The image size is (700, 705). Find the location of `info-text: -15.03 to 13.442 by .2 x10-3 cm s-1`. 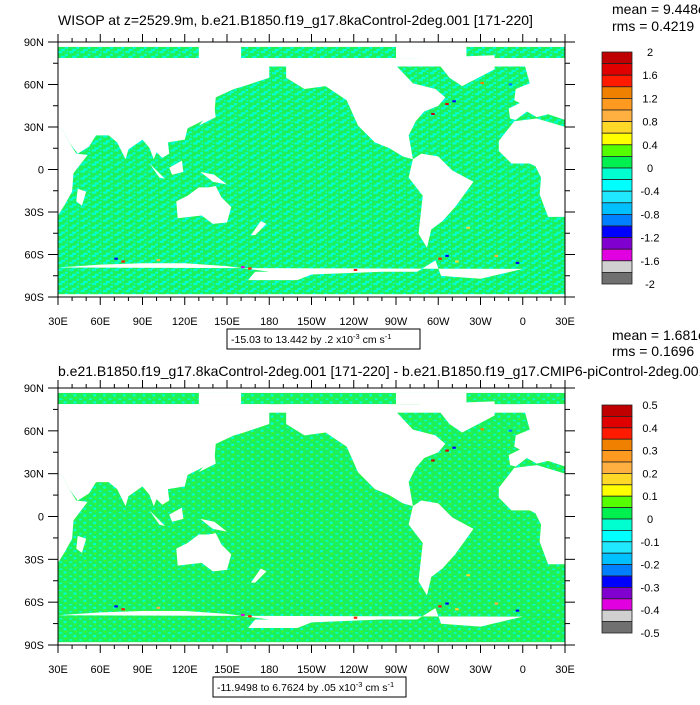

info-text: -15.03 to 13.442 by .2 x10-3 cm s-1 is located at coordinates (311, 339).